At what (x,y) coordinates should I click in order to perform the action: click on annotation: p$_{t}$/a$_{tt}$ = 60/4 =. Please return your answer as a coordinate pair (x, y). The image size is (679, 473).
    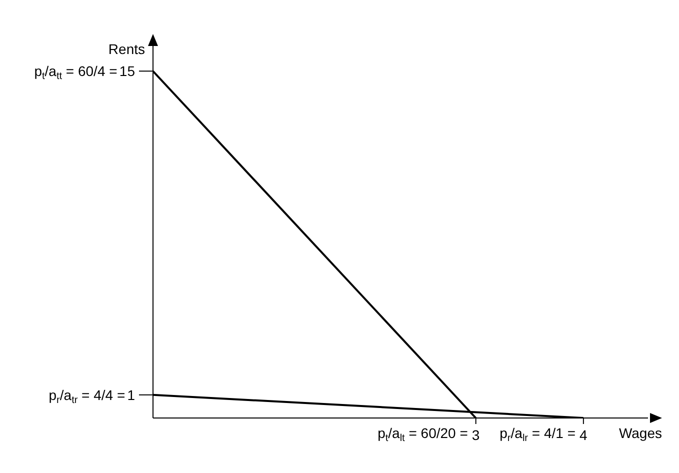
    Looking at the image, I should click on (76, 72).